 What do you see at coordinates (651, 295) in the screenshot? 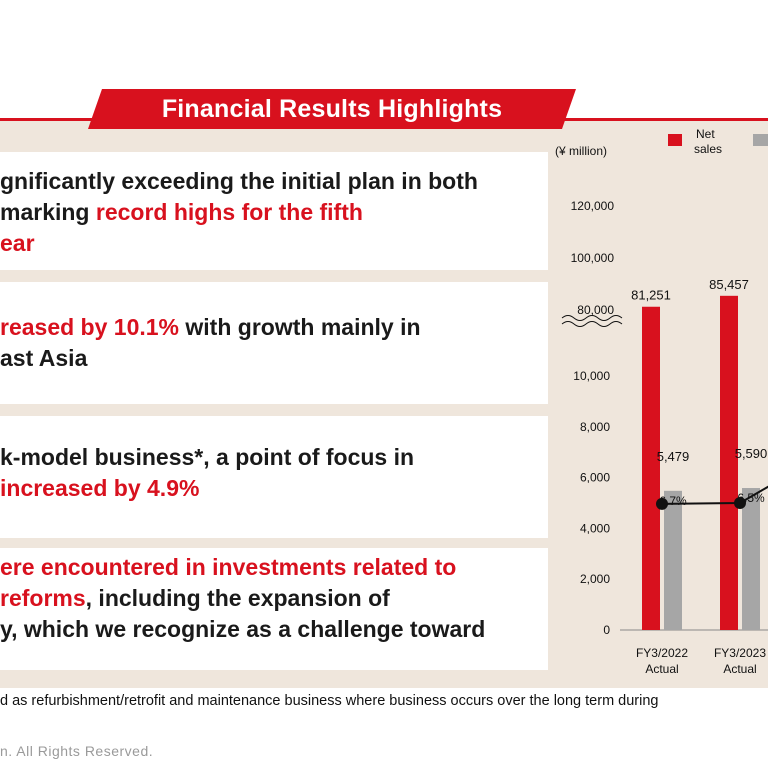
I see `bar-label-net-sales: 81,251` at bounding box center [651, 295].